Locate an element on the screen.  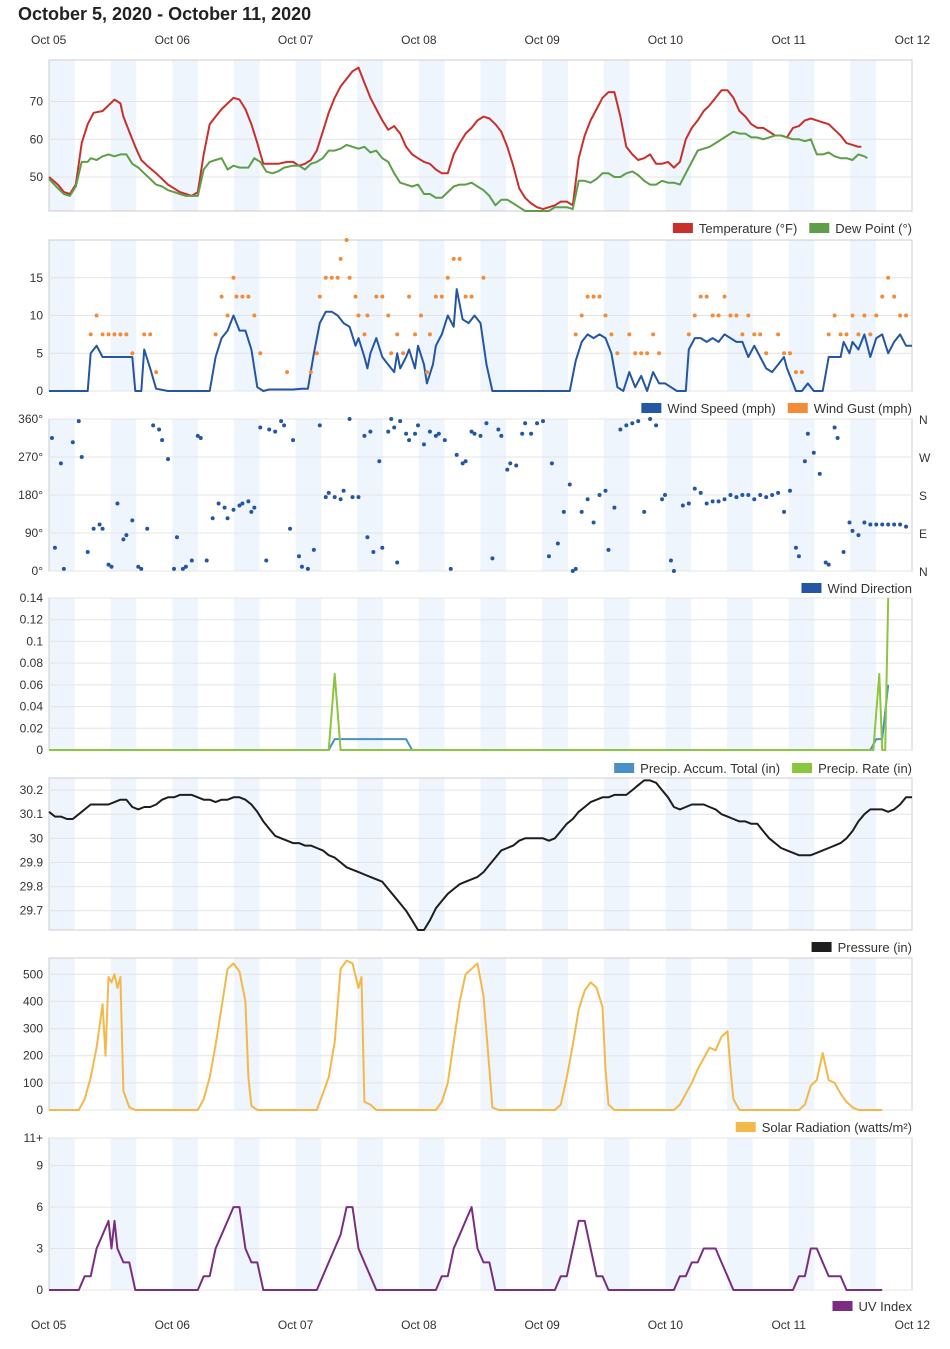
x-tick-label: Oct 10 is located at coordinates (666, 1325).